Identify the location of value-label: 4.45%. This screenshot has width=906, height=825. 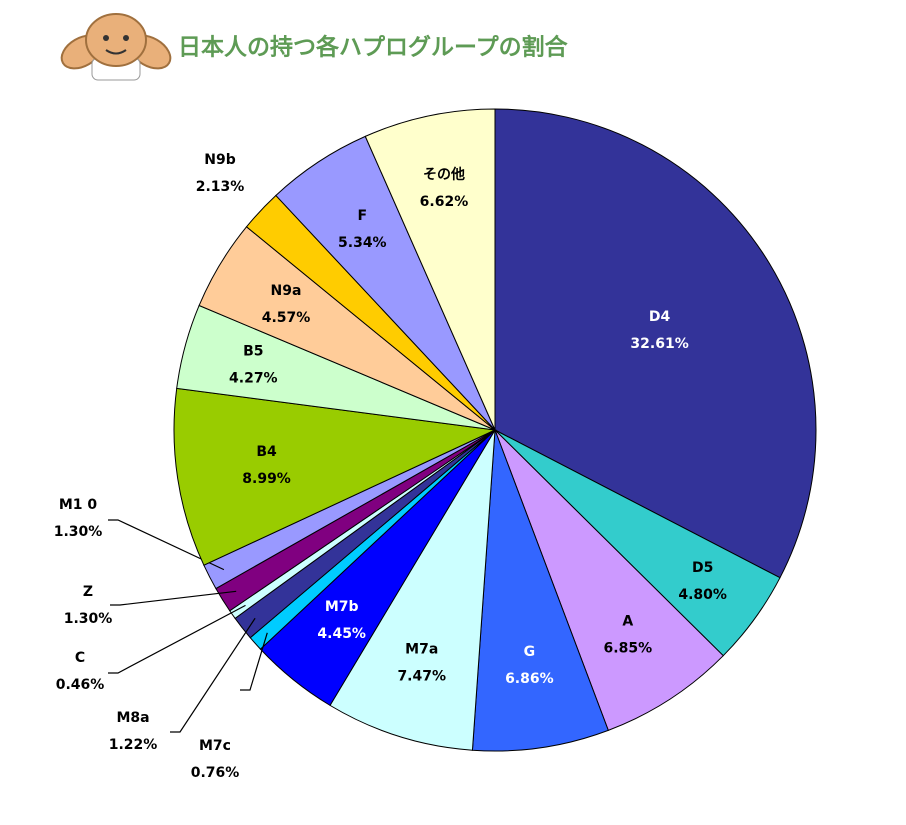
(341, 634).